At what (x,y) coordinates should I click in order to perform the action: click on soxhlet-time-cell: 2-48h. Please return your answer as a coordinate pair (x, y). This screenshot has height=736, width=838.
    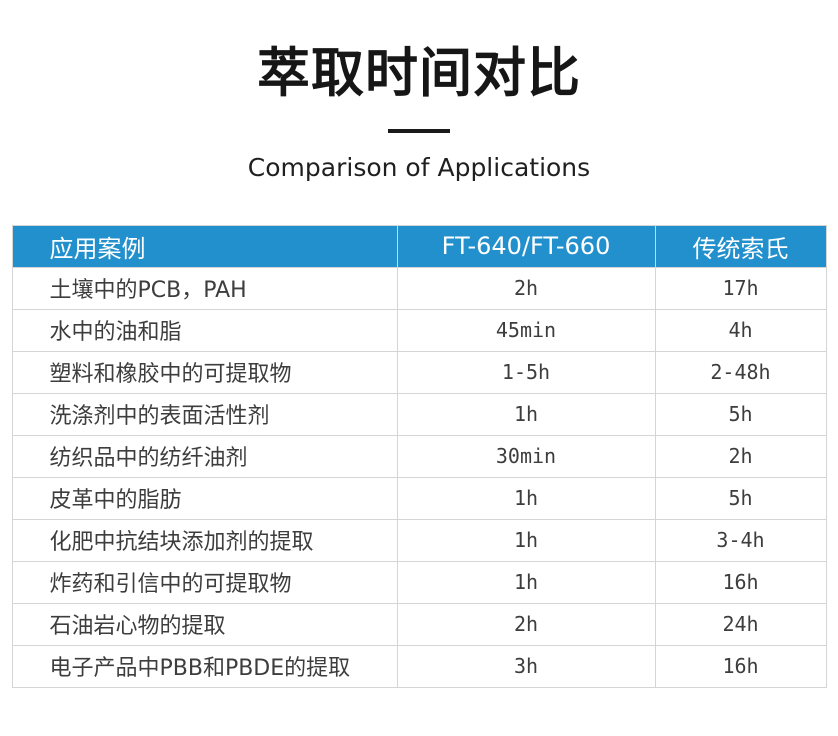
    Looking at the image, I should click on (740, 372).